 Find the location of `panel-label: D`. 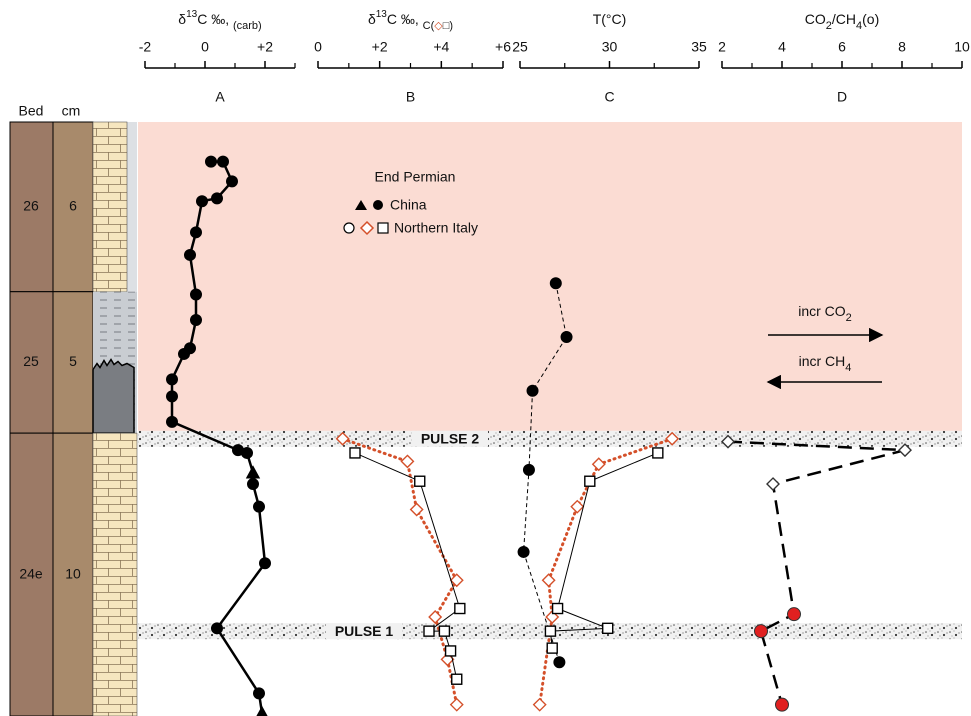

panel-label: D is located at coordinates (842, 97).